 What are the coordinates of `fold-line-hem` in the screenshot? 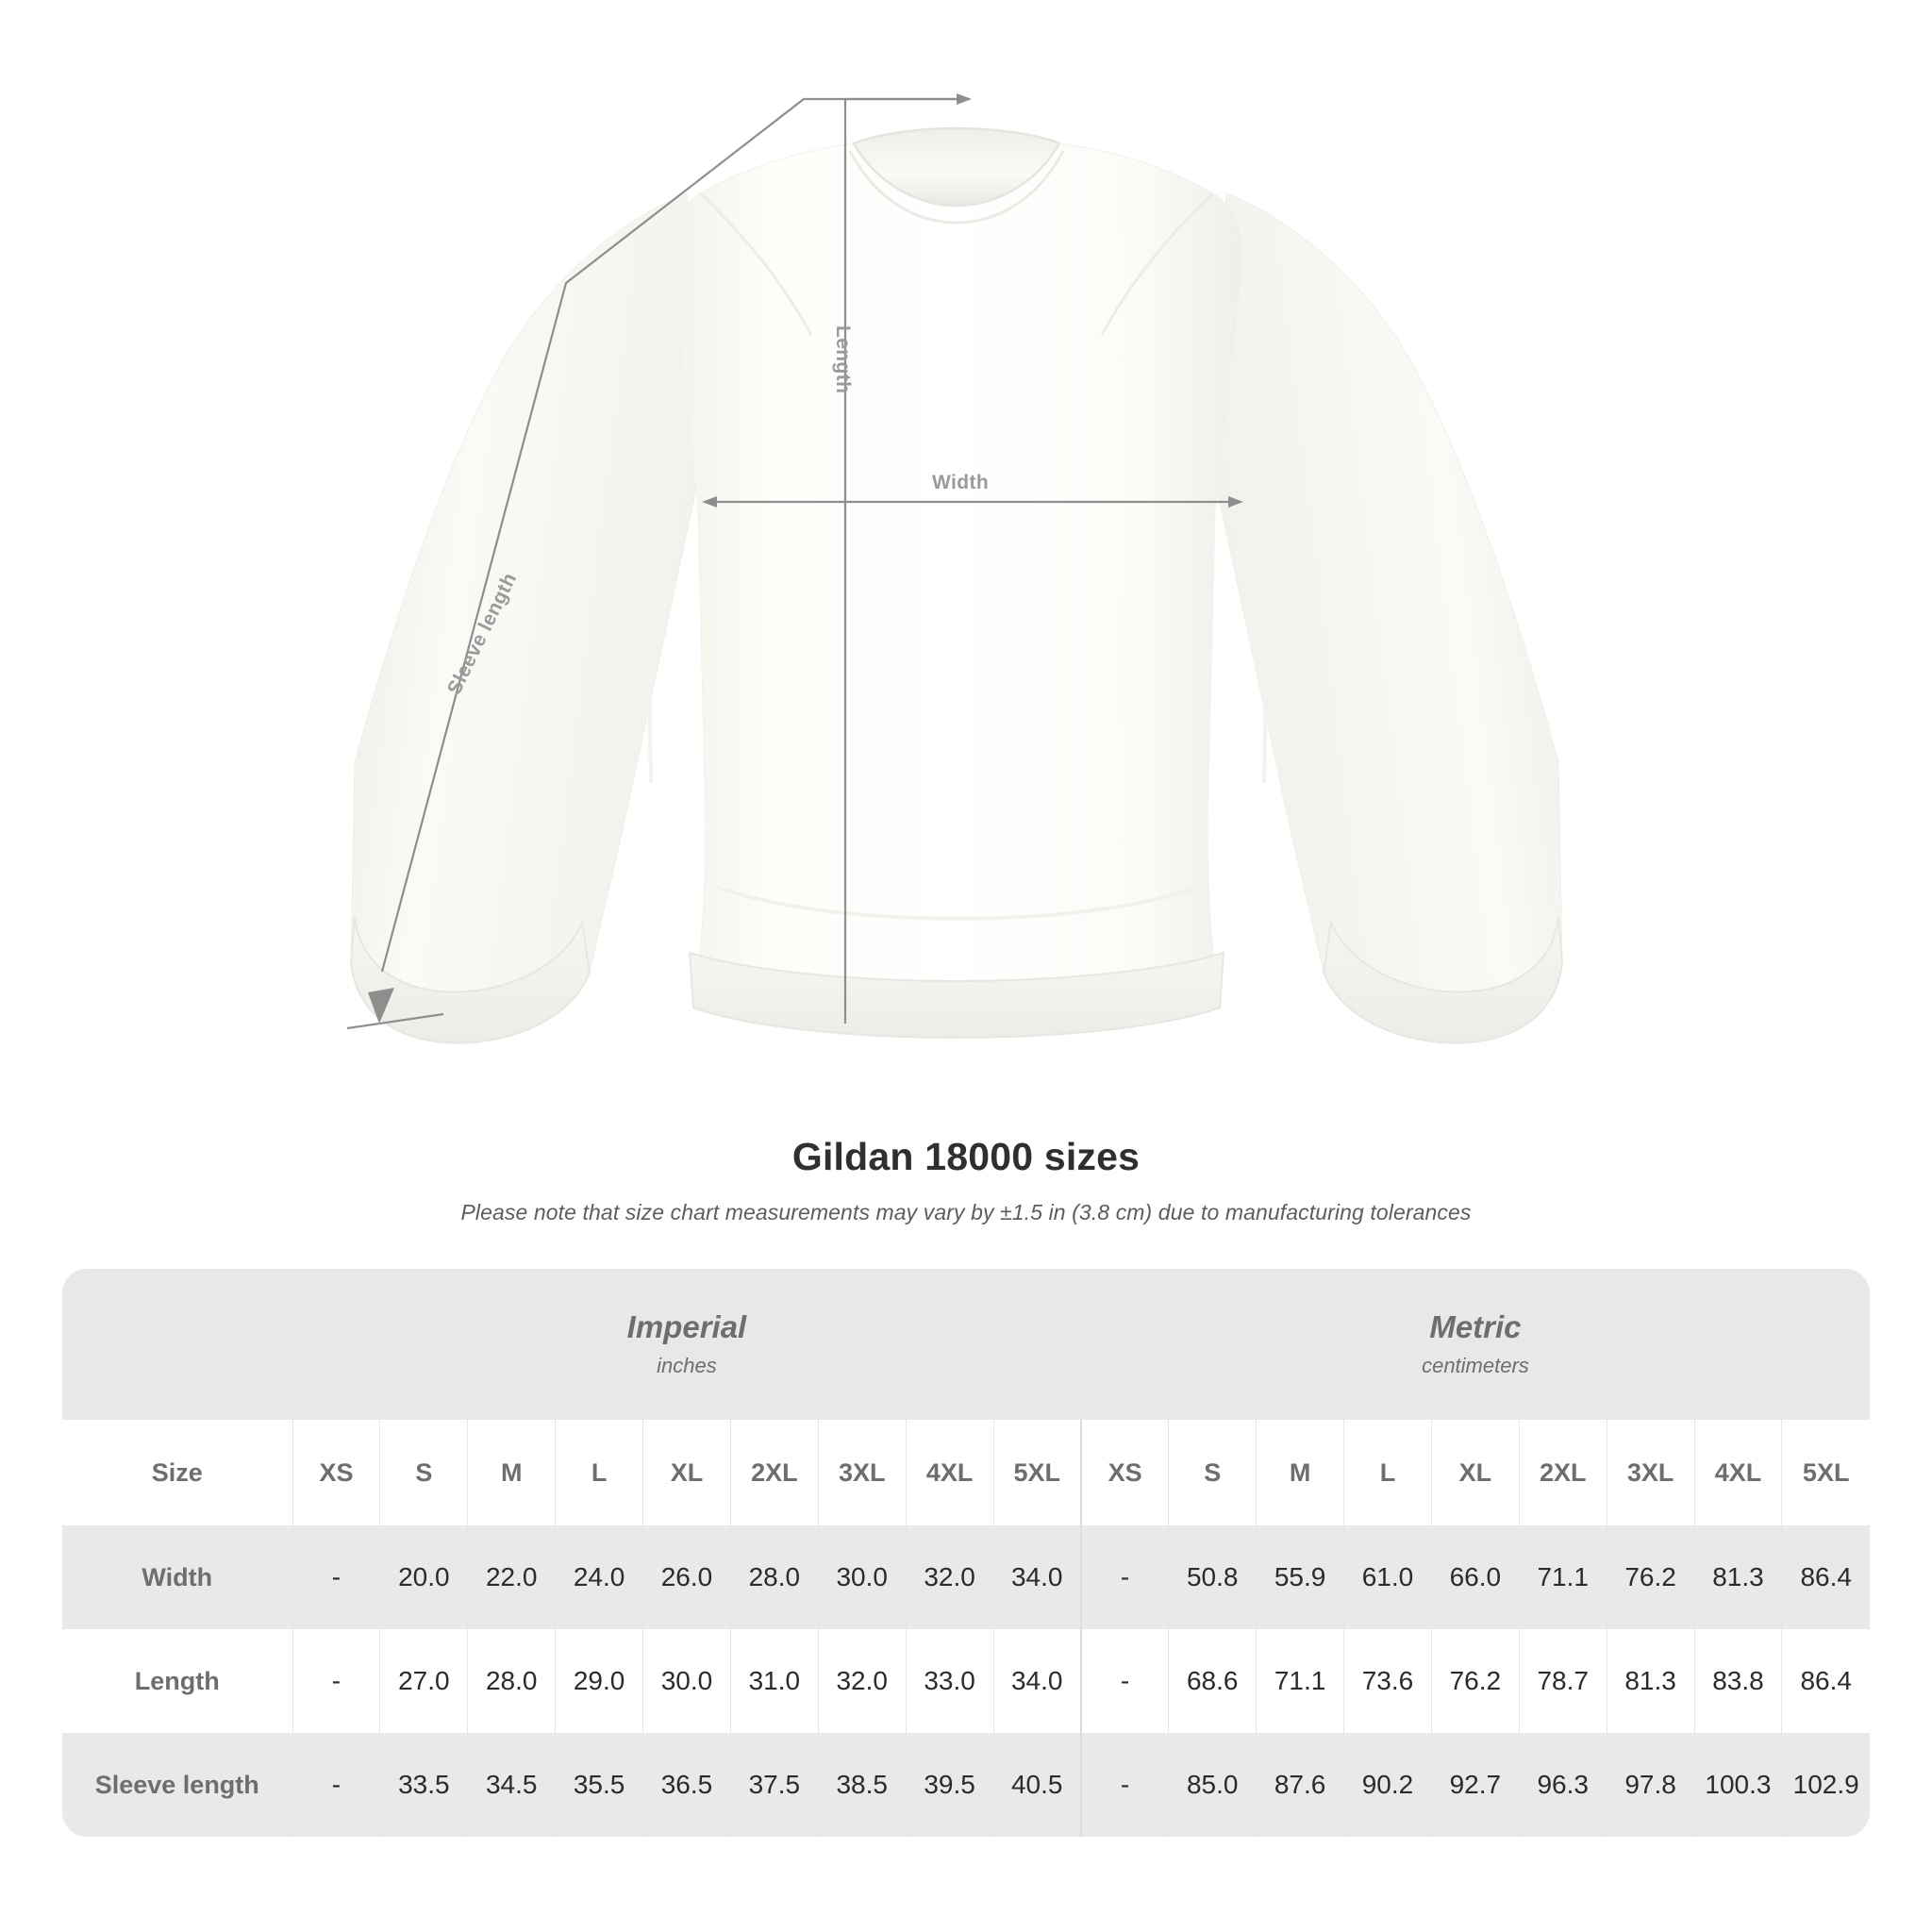 It's located at (958, 903).